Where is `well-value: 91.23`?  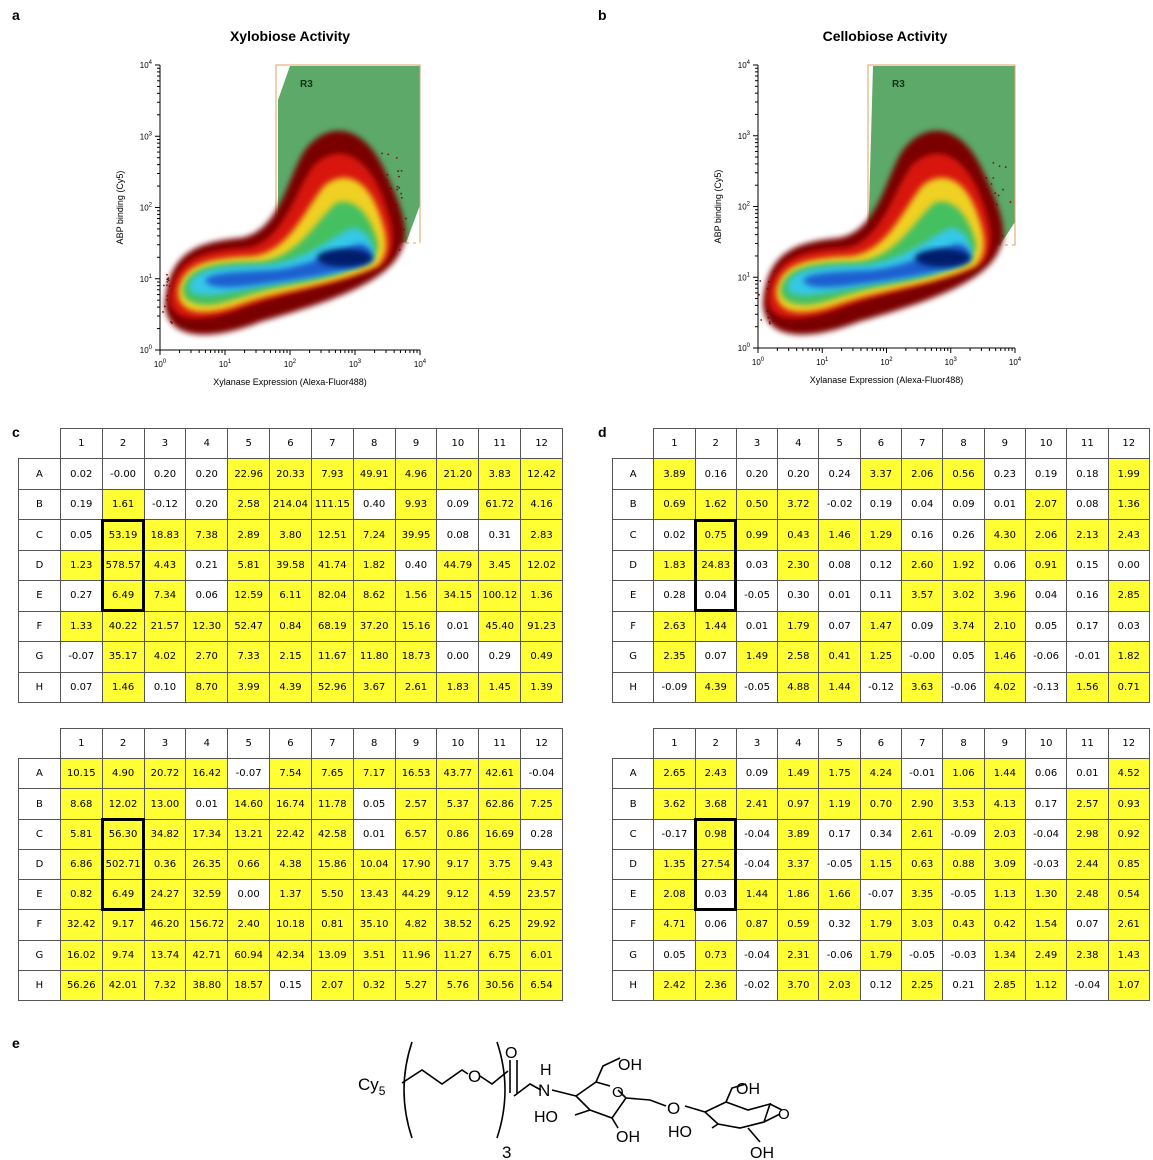 well-value: 91.23 is located at coordinates (541, 626).